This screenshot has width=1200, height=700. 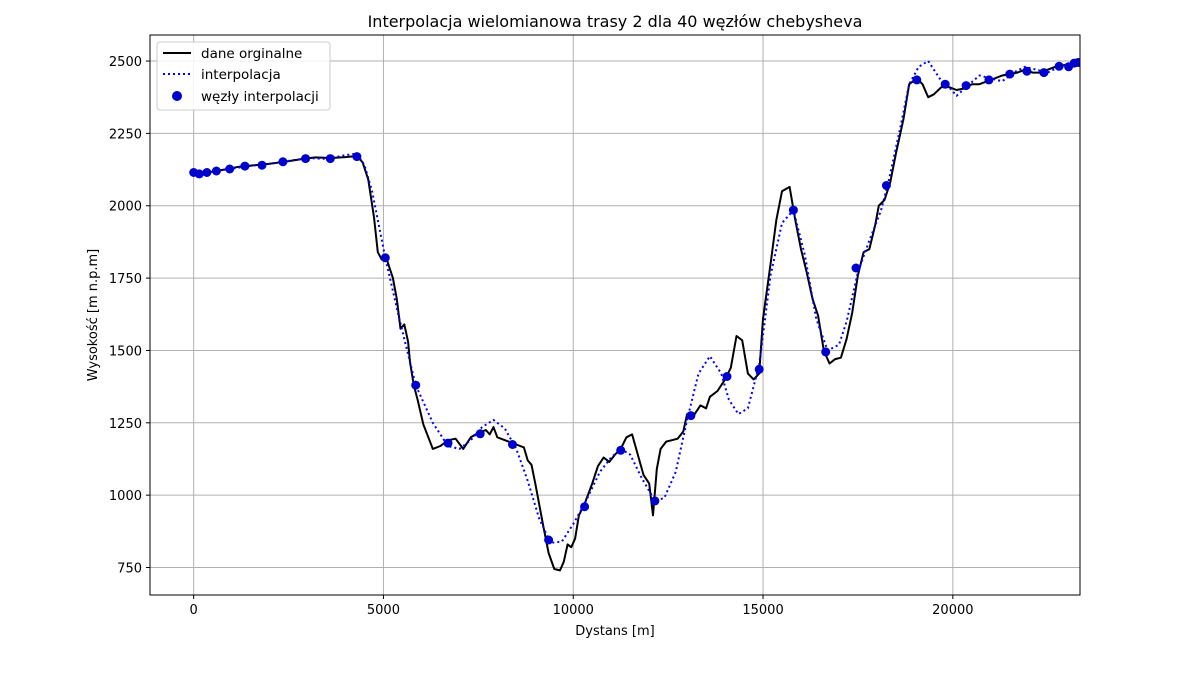 I want to click on x-tick-label: 15000, so click(x=762, y=610).